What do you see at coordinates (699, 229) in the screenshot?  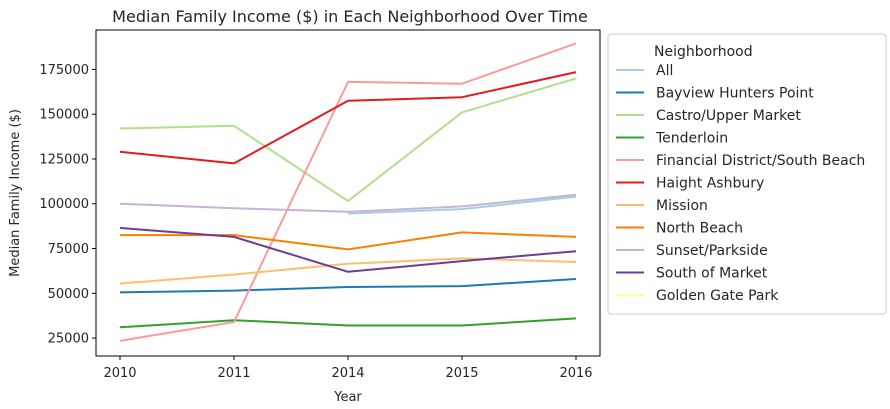 I see `legend-label: North Beach` at bounding box center [699, 229].